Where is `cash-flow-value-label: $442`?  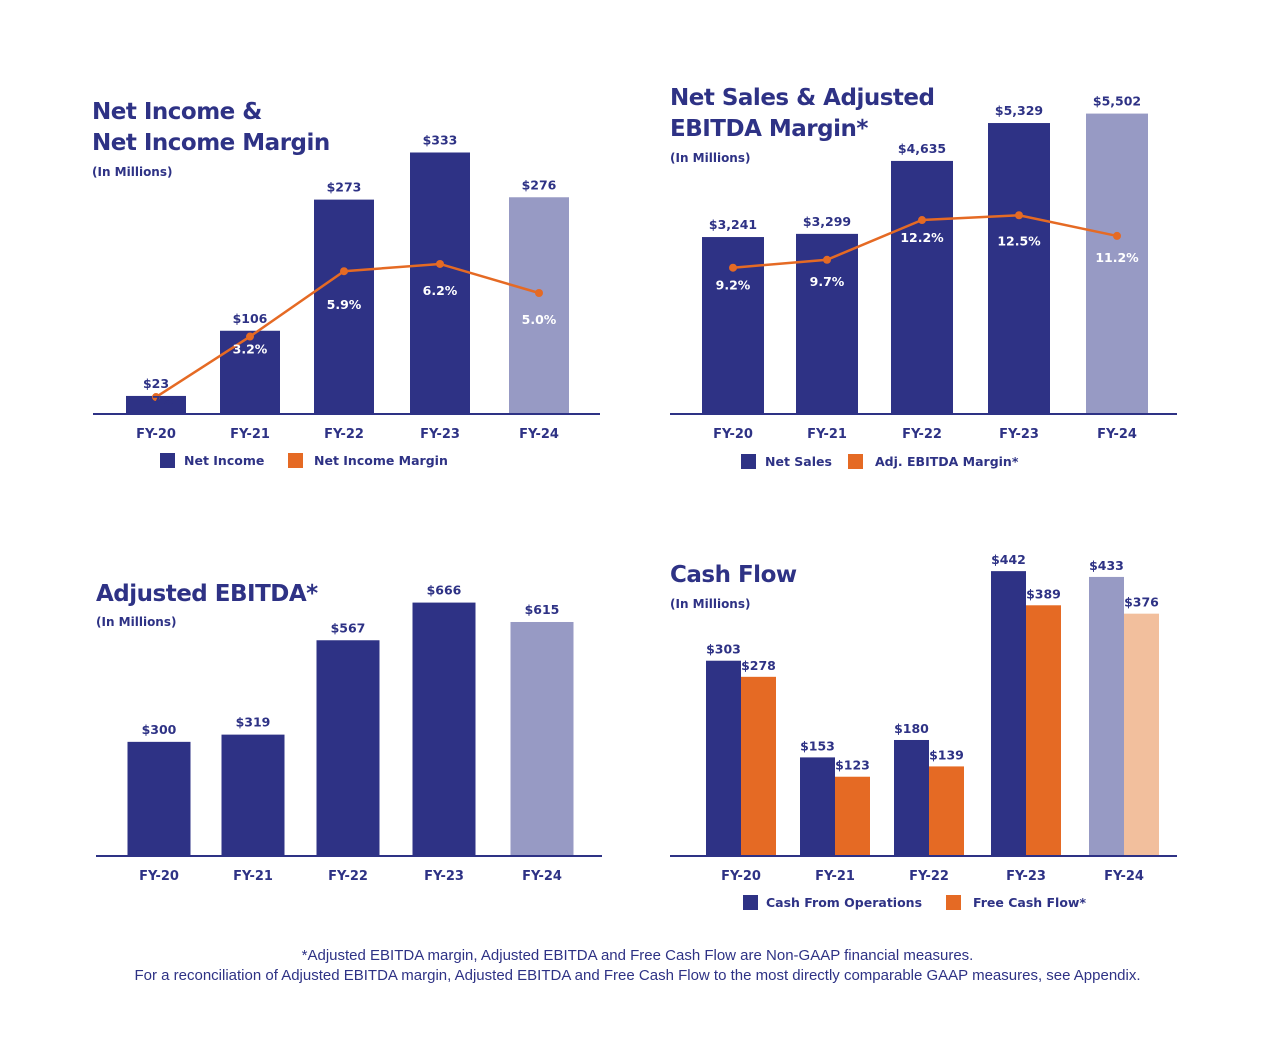
cash-flow-value-label: $442 is located at coordinates (1008, 559).